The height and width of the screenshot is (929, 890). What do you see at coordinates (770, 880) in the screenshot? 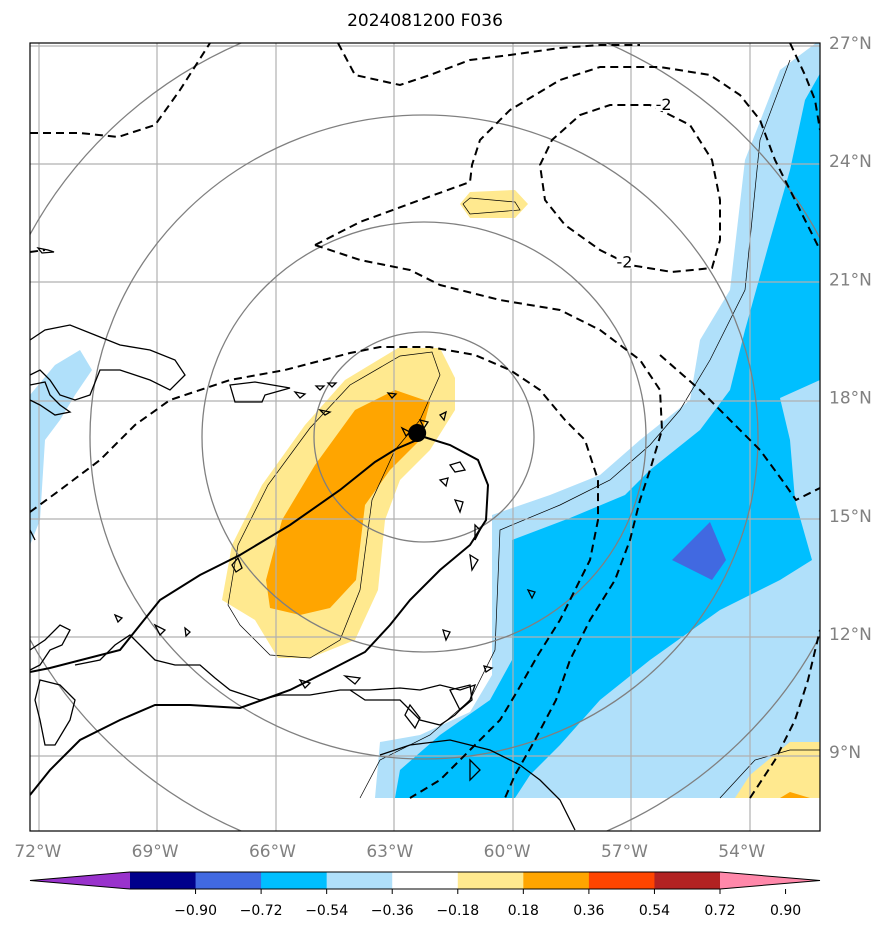
I see `colorbar-extend-high` at bounding box center [770, 880].